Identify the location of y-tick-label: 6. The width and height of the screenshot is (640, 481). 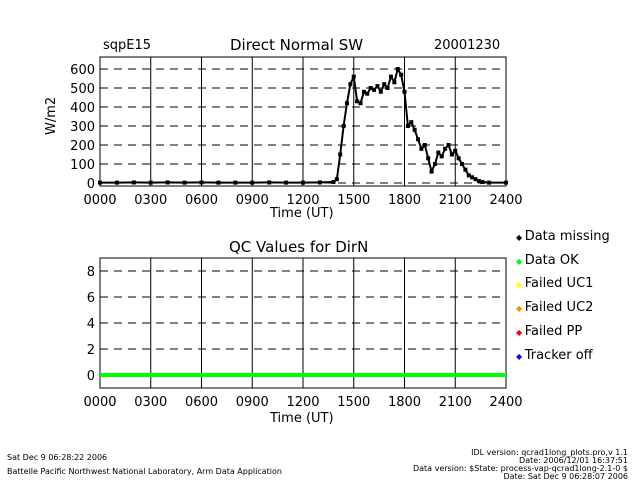
(91, 298).